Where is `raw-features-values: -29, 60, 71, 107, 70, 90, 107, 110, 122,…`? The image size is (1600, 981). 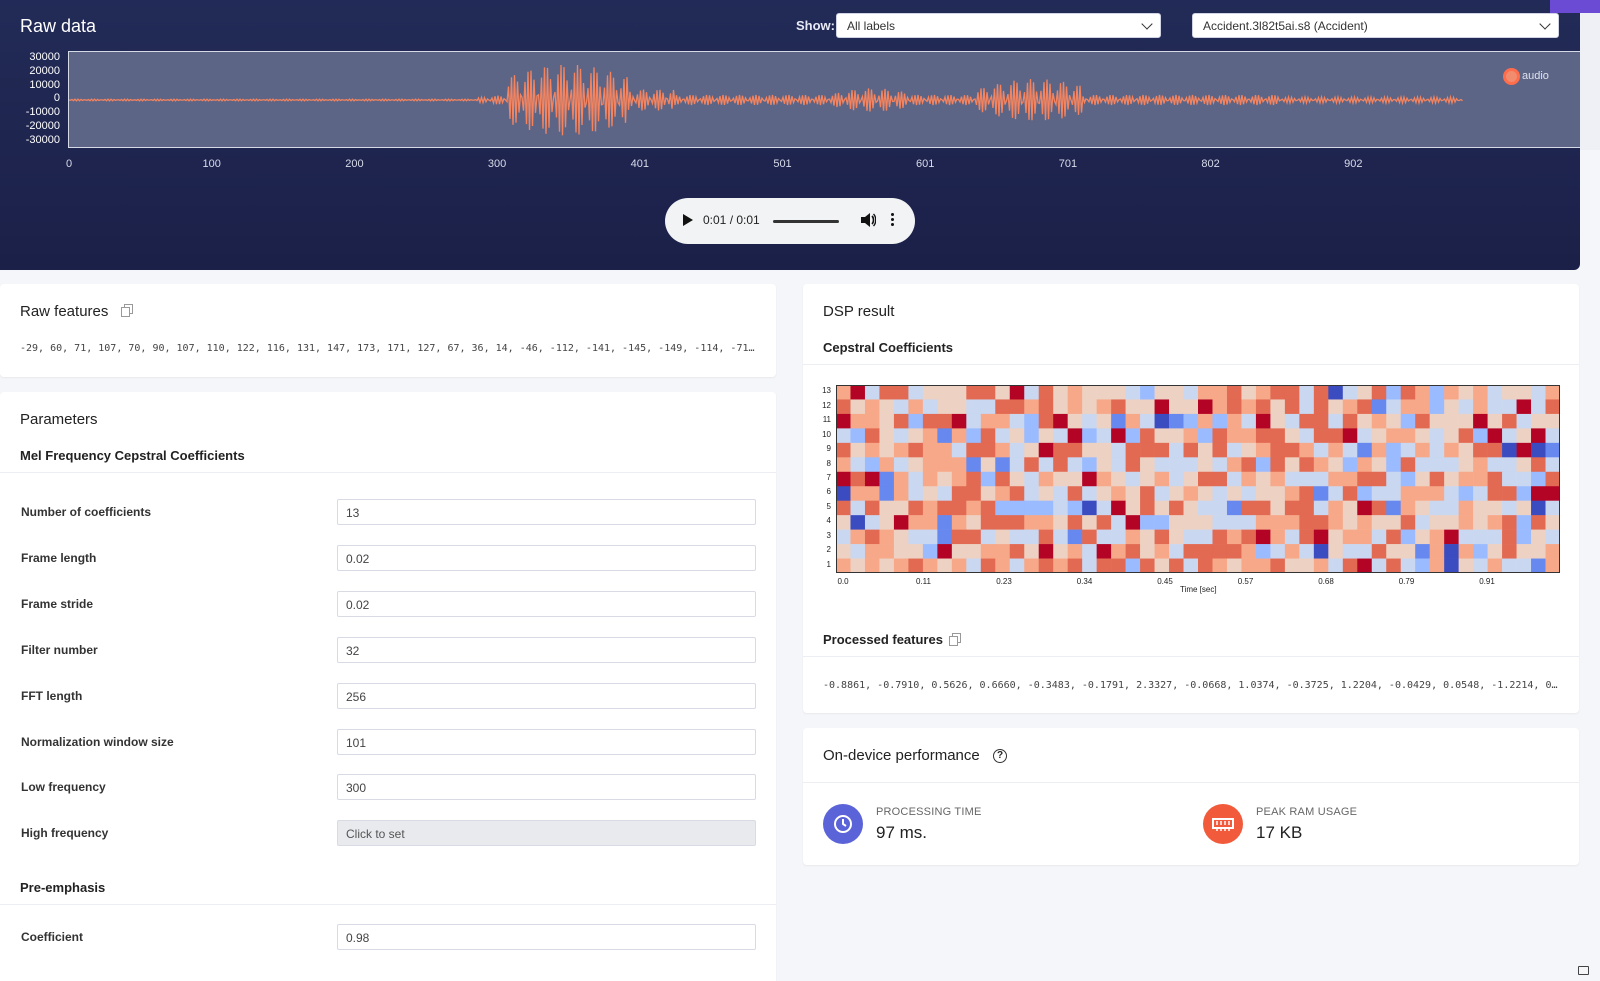
raw-features-values: -29, 60, 71, 107, 70, 90, 107, 110, 122,… is located at coordinates (390, 348).